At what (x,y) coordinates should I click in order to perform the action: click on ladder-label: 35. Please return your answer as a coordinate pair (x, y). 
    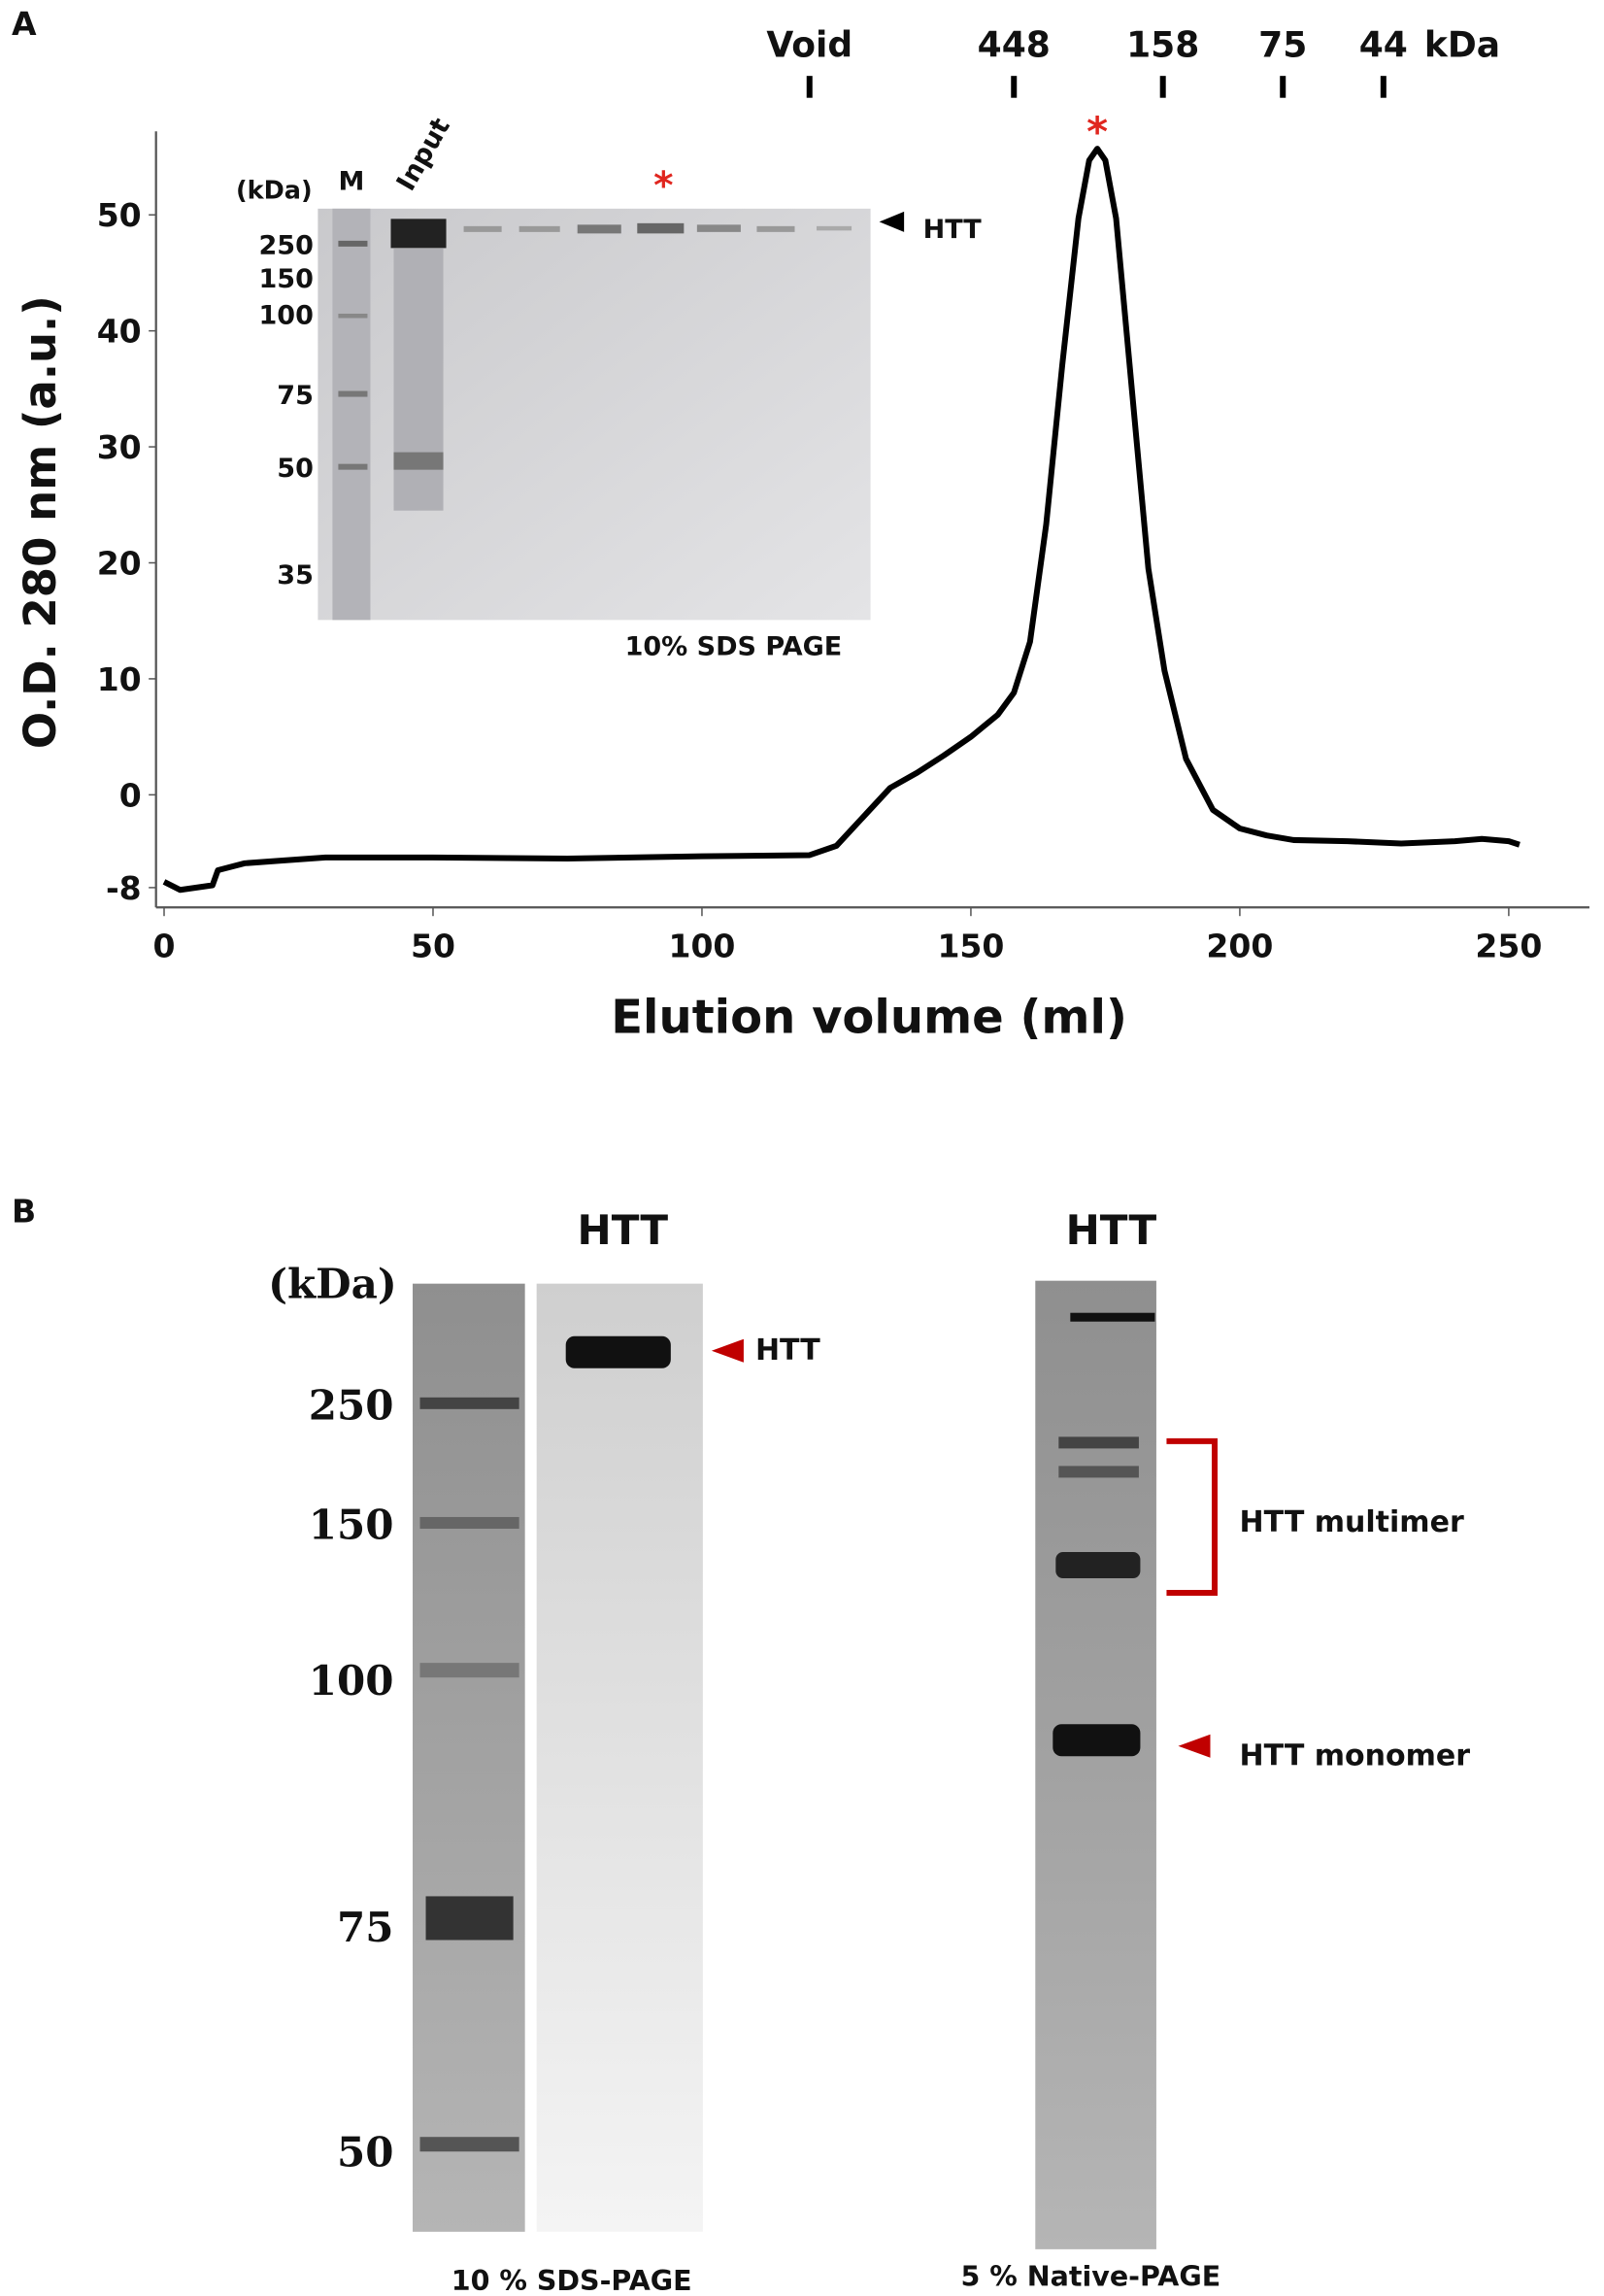
    Looking at the image, I should click on (295, 575).